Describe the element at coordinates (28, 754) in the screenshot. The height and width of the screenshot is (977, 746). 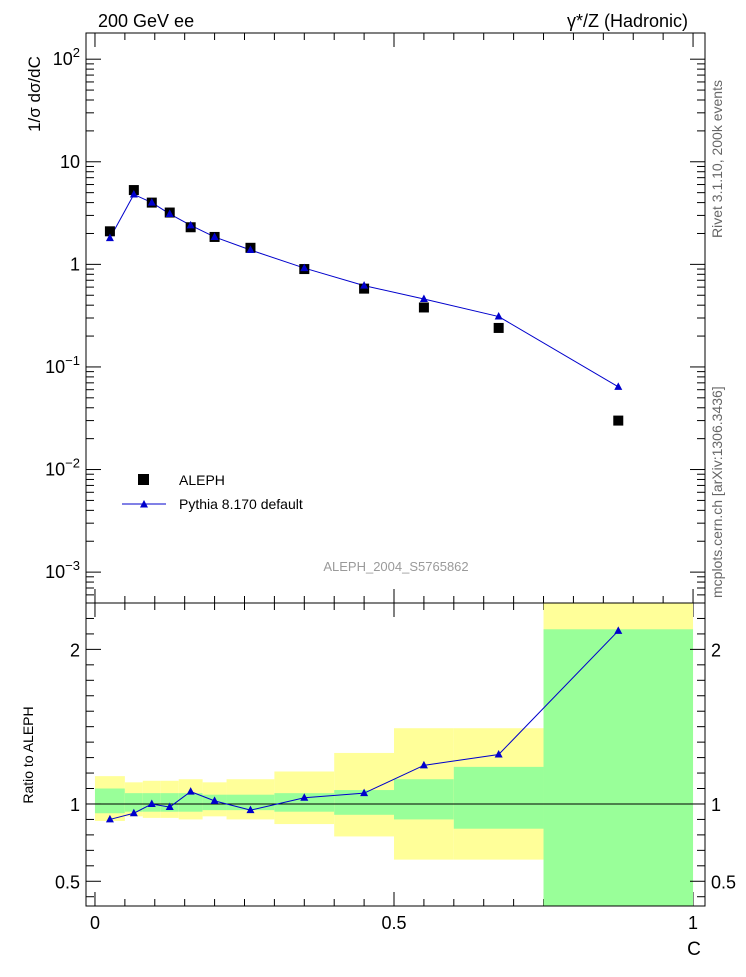
I see `ratio-y-axis-label: Ratio to ALEPH` at that location.